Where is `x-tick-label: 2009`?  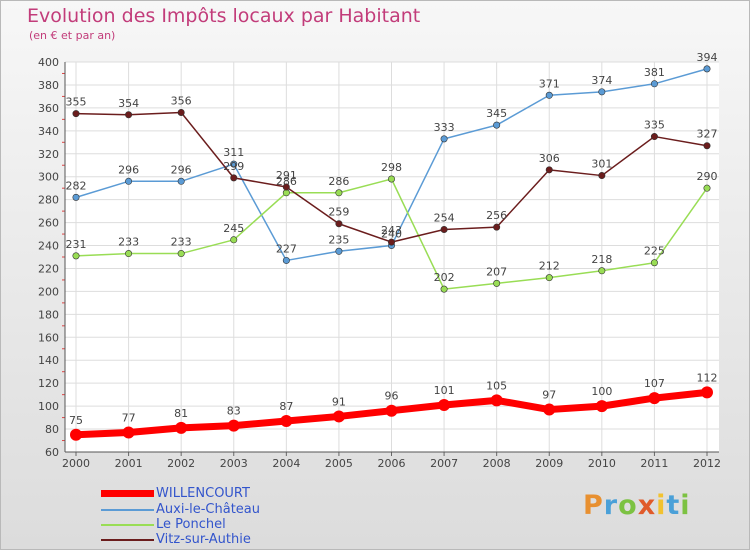 x-tick-label: 2009 is located at coordinates (549, 463).